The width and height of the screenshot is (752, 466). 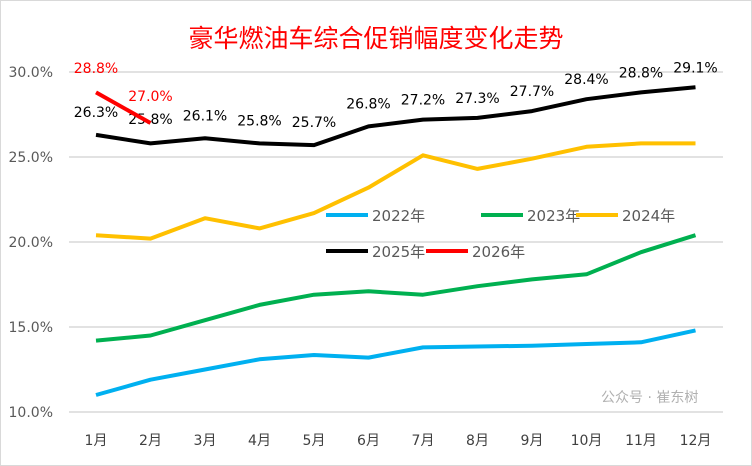 I want to click on x-tick-label: 11月, so click(x=641, y=441).